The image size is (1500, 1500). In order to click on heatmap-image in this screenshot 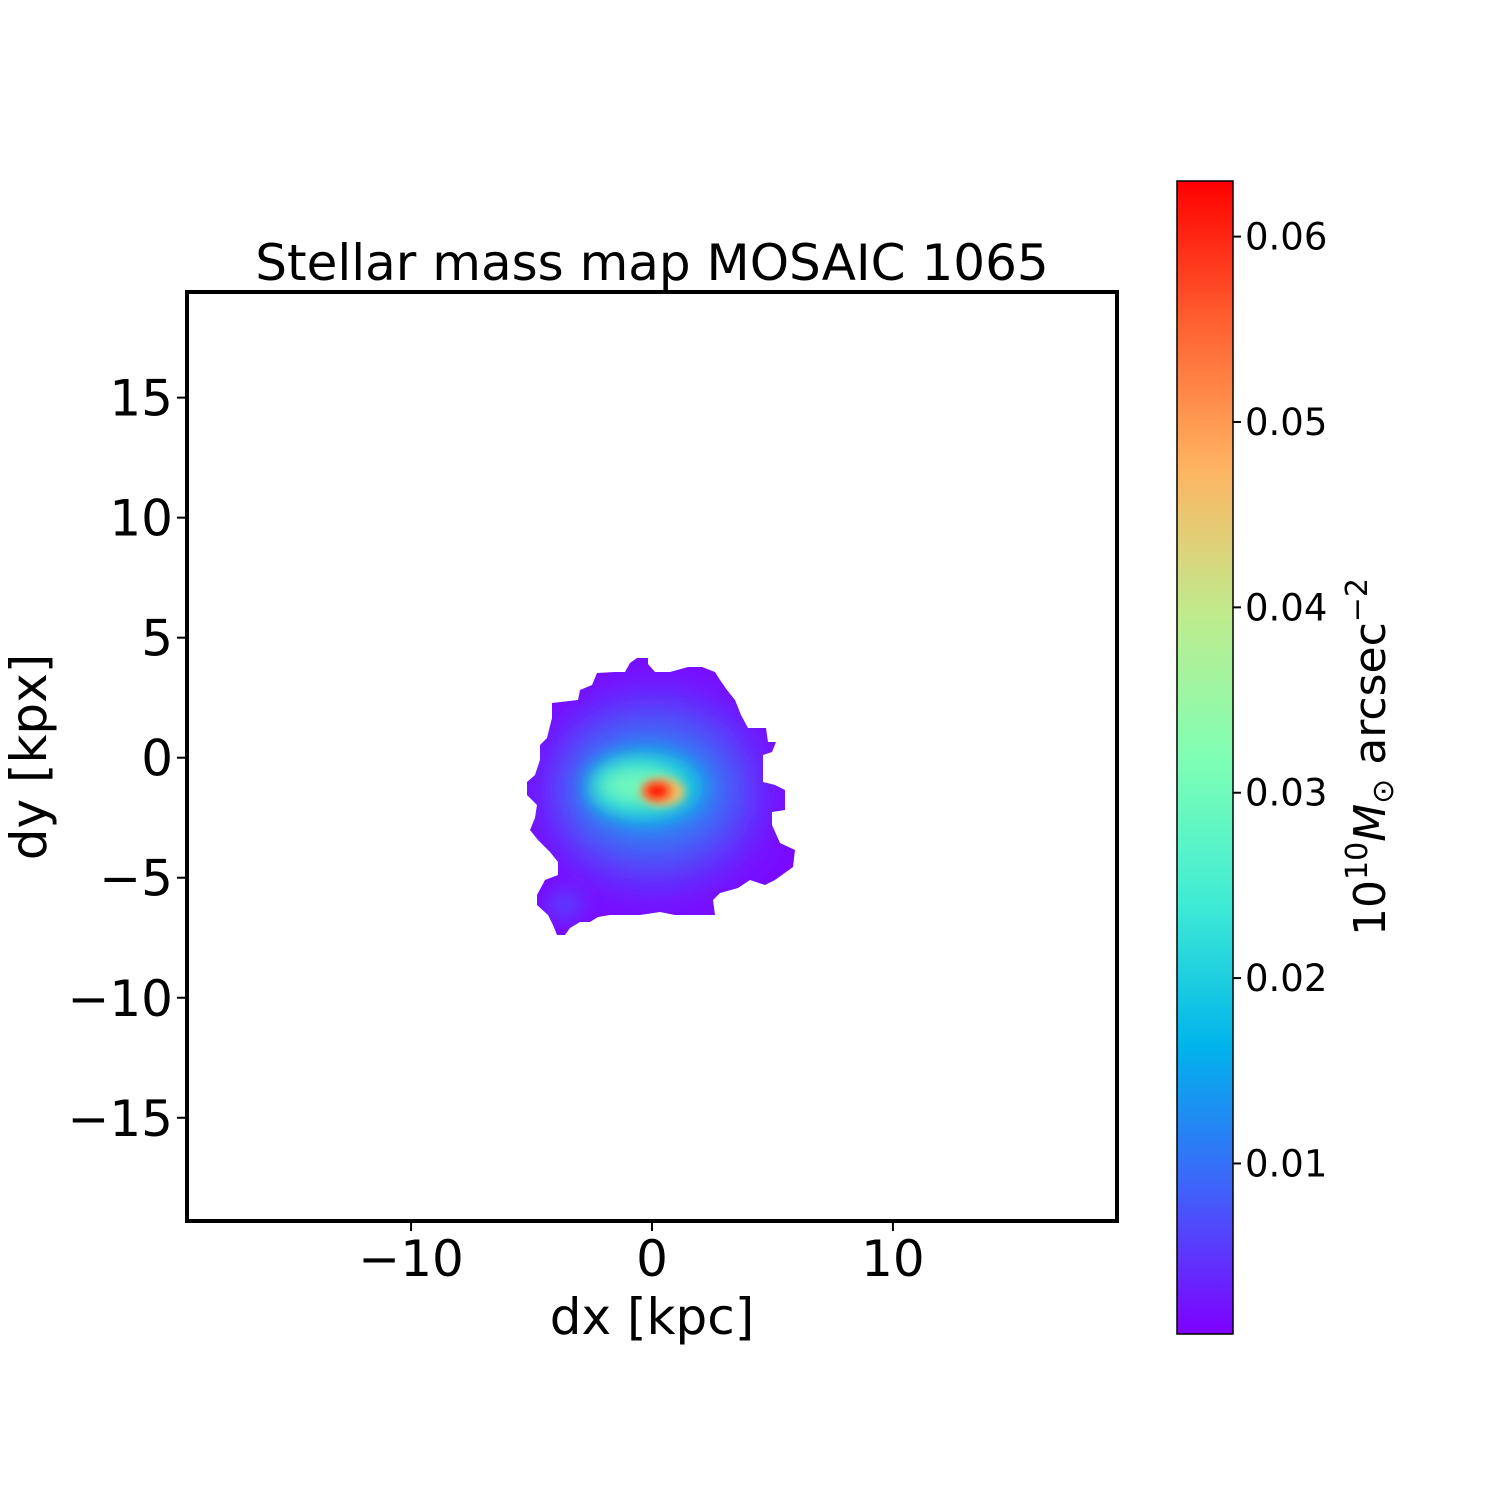, I will do `click(661, 796)`.